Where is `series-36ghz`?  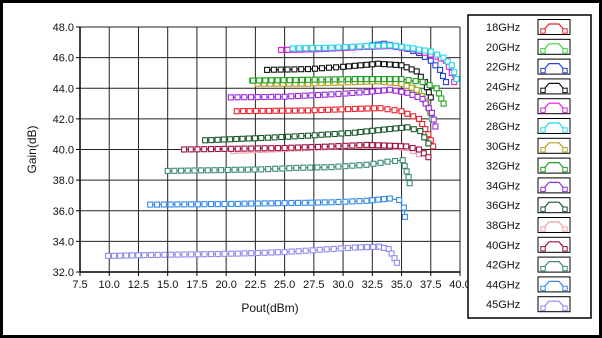
series-36ghz is located at coordinates (317, 135).